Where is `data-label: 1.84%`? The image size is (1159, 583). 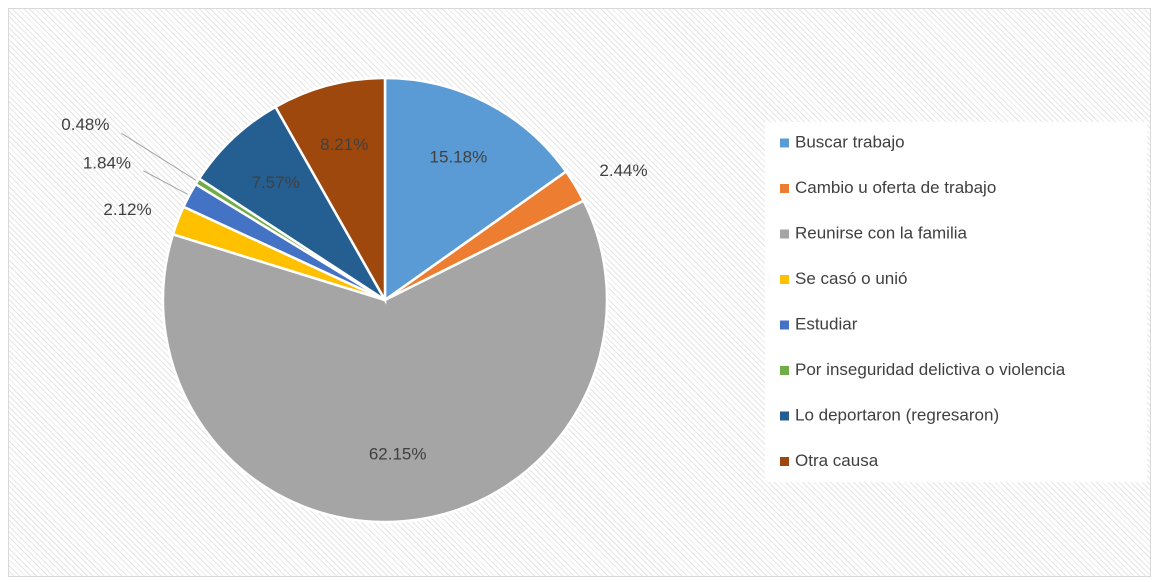
data-label: 1.84% is located at coordinates (107, 163).